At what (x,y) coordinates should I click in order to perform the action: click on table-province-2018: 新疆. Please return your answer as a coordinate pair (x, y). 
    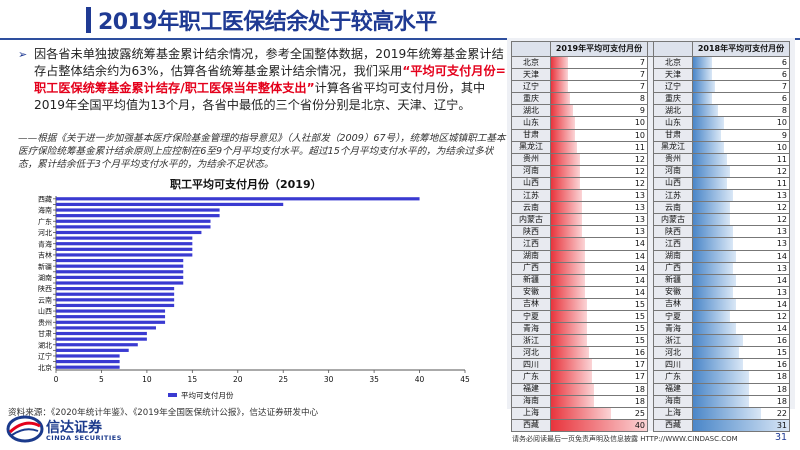
    Looking at the image, I should click on (673, 280).